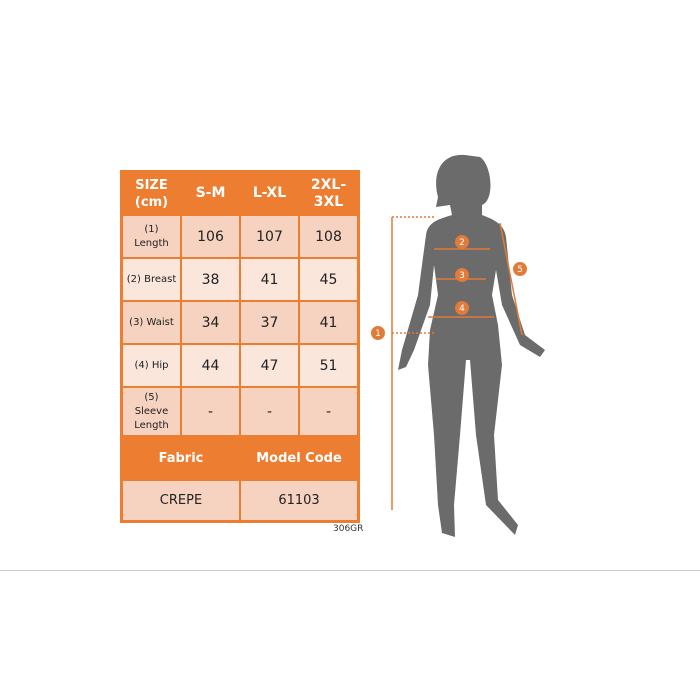 This screenshot has width=700, height=700. What do you see at coordinates (328, 365) in the screenshot?
I see `cell: 51` at bounding box center [328, 365].